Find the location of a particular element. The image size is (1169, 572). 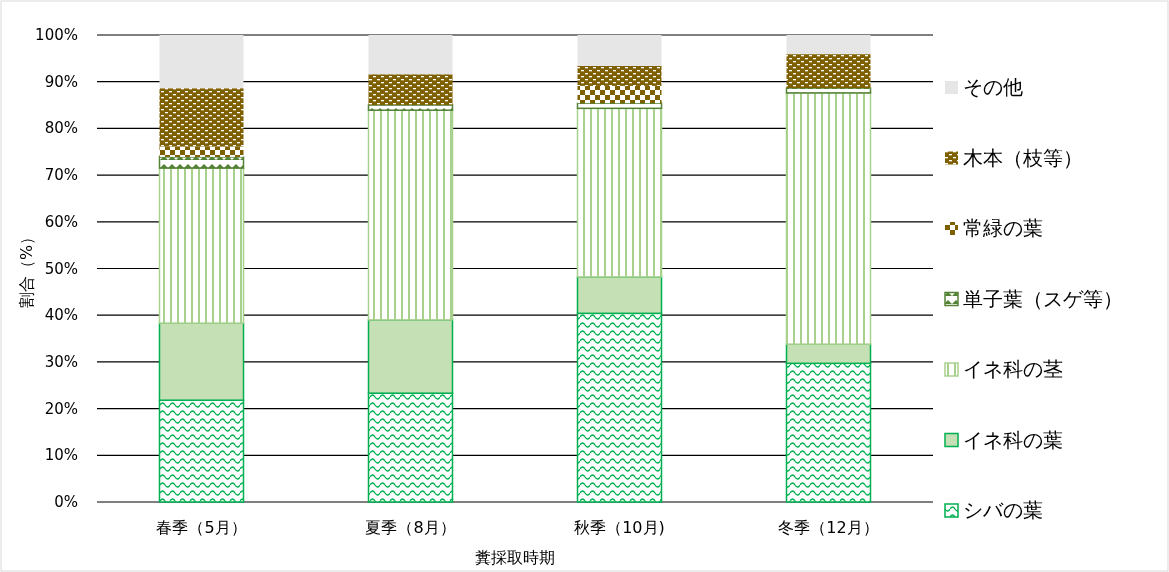

x-tick-label: 秋季（10月) is located at coordinates (619, 527).